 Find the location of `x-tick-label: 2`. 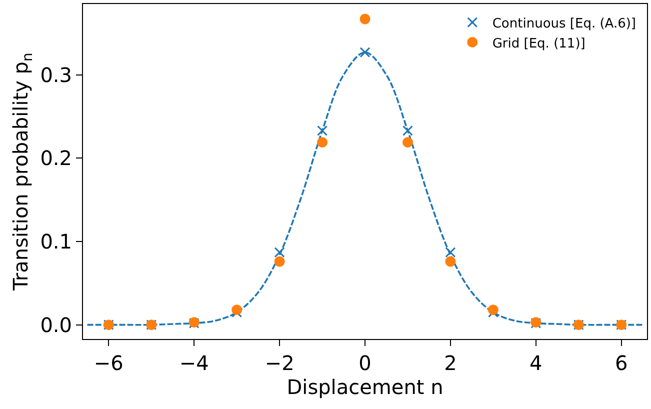

x-tick-label: 2 is located at coordinates (450, 363).